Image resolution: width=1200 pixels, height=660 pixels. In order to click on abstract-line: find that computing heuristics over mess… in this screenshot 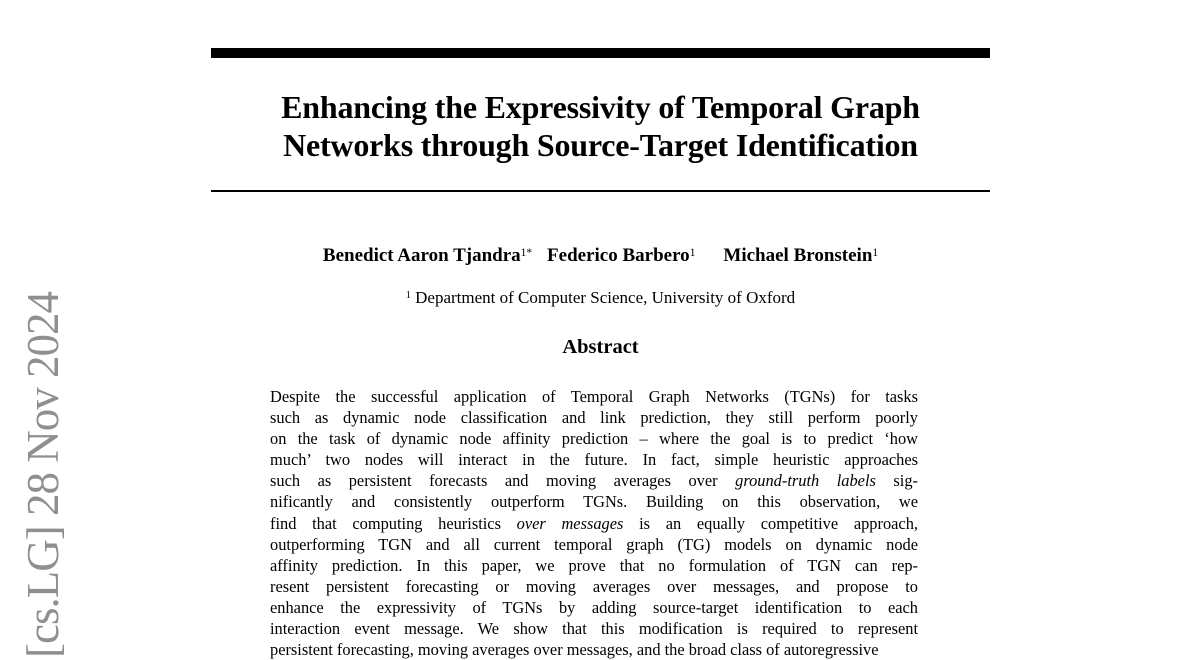, I will do `click(594, 523)`.